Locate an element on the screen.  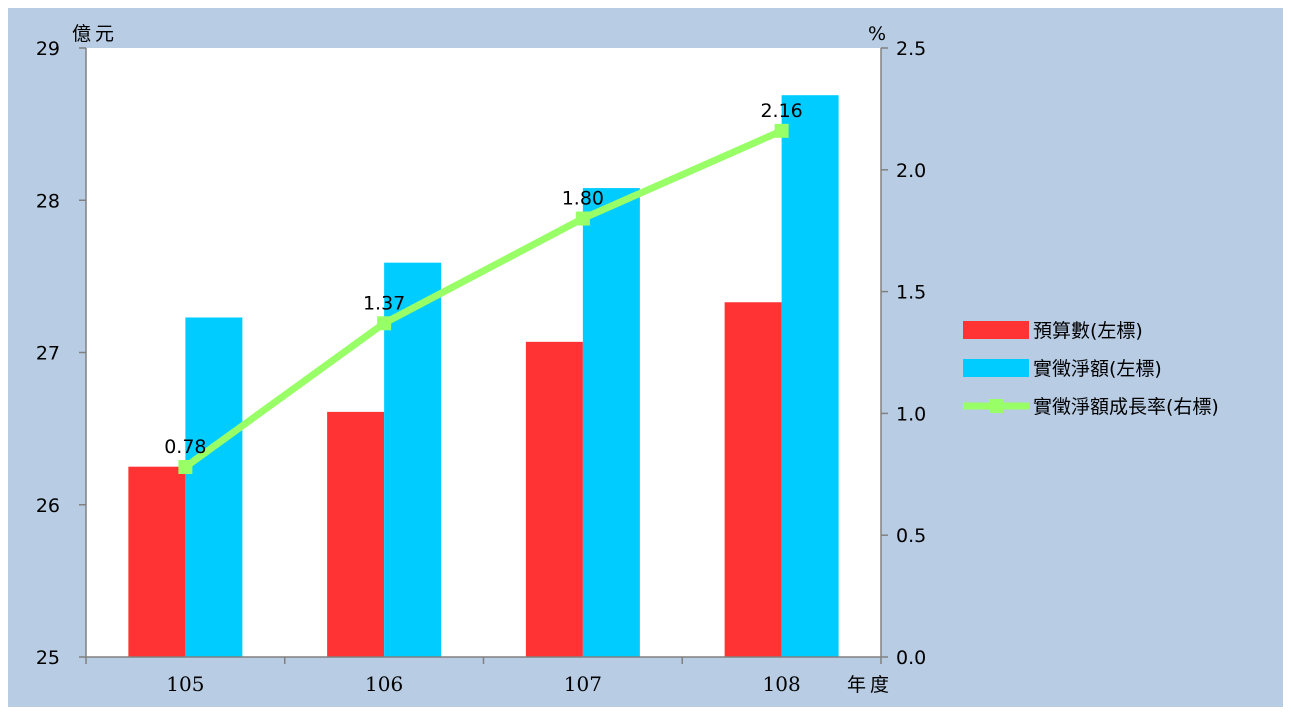
legend-swatch-marker is located at coordinates (996, 406).